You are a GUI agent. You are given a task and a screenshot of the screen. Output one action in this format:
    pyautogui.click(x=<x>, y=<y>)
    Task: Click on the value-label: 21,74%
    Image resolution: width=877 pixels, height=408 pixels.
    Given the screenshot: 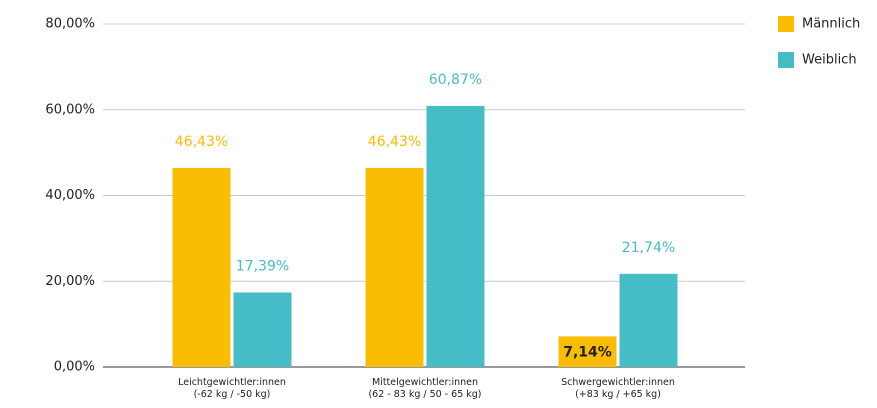 What is the action you would take?
    pyautogui.click(x=648, y=248)
    